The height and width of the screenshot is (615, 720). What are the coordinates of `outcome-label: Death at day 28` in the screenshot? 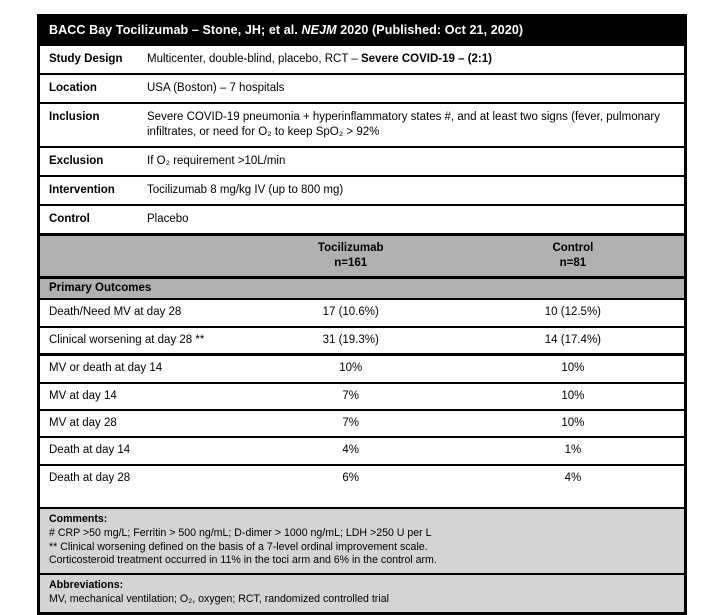 It's located at (90, 477).